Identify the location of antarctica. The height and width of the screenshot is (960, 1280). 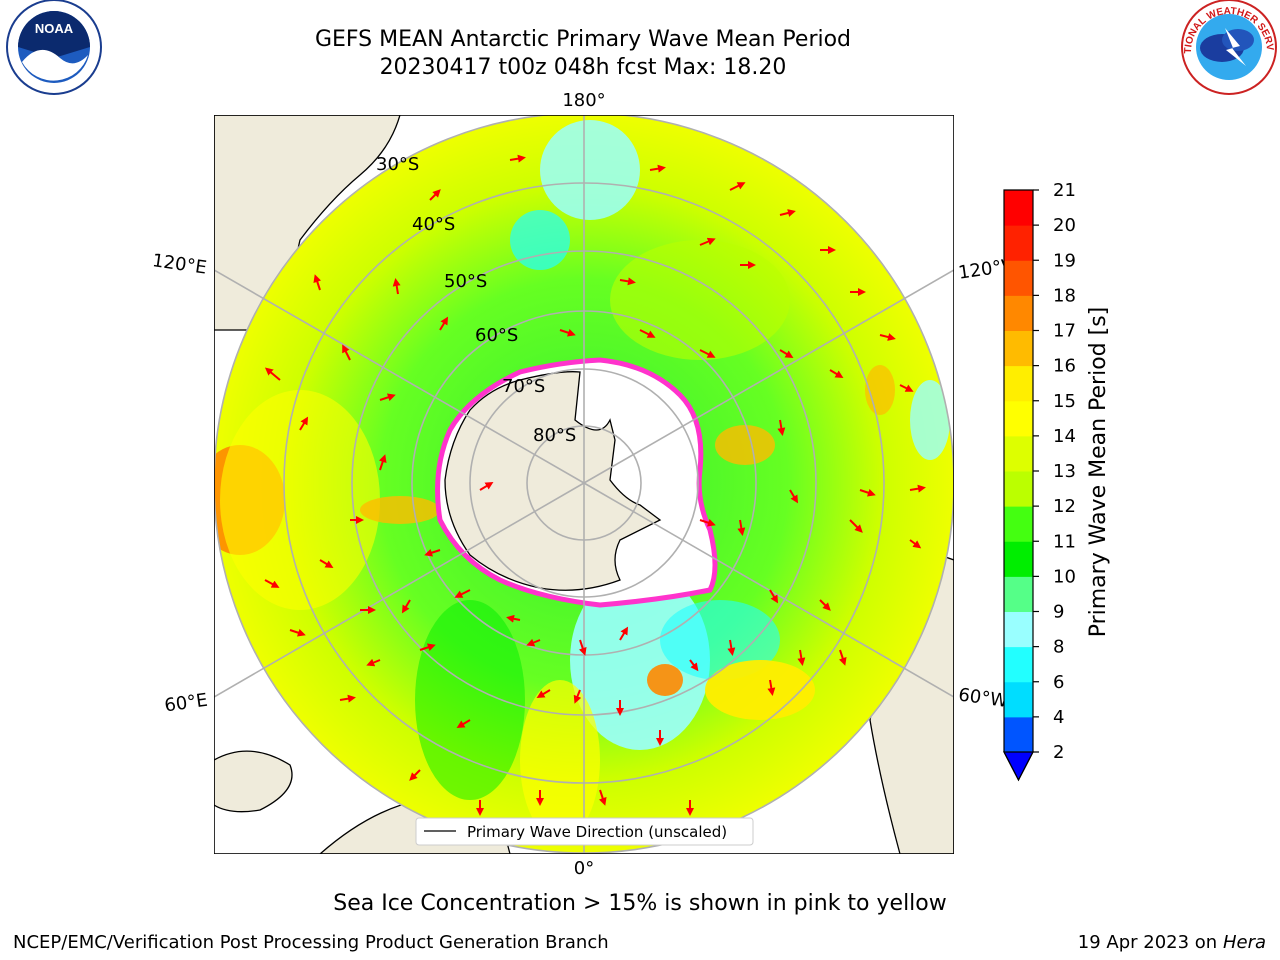
(576, 482).